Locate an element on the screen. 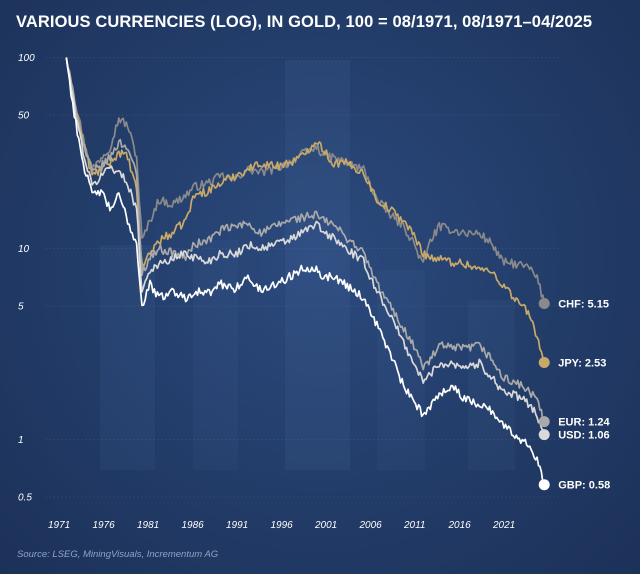 This screenshot has width=640, height=574. x-tick-label: 2006 is located at coordinates (370, 525).